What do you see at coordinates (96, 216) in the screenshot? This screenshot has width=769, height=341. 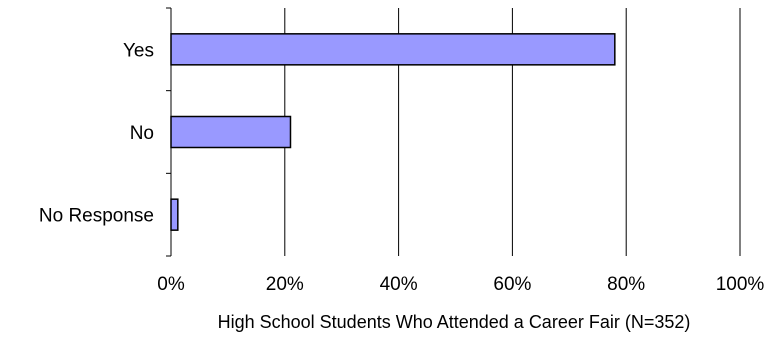 I see `category-label: No Response` at bounding box center [96, 216].